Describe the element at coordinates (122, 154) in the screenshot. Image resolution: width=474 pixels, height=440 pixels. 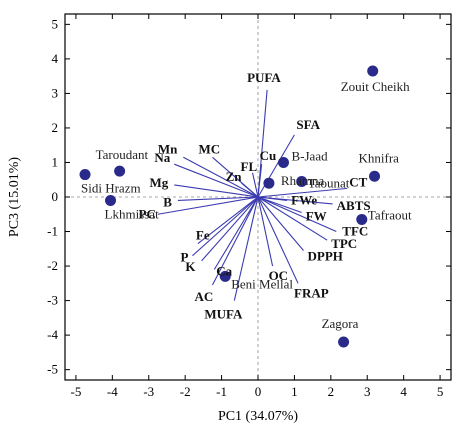
I see `site-label: Taroudant` at that location.